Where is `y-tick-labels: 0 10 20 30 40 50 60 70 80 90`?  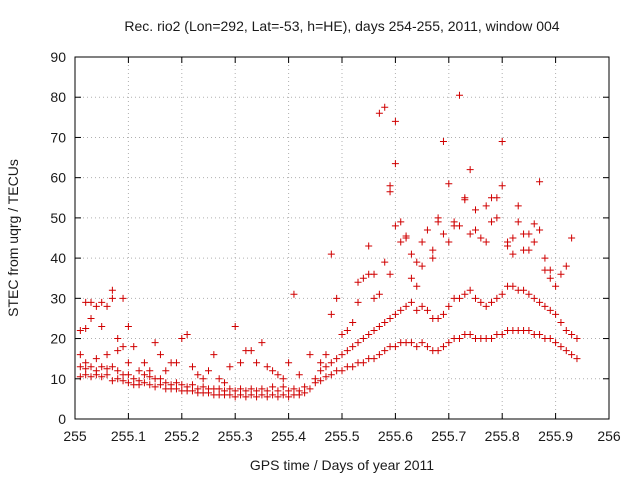 y-tick-labels: 0 10 20 30 40 50 60 70 80 90 is located at coordinates (58, 238).